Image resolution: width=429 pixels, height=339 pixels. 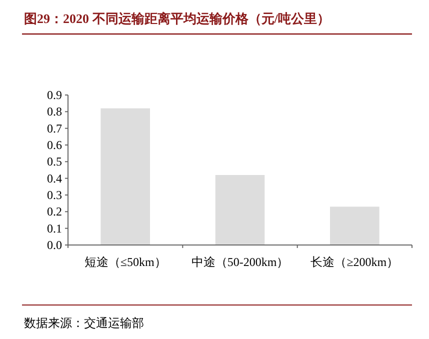 I want to click on x-tick-label: 短途（≤50km）, so click(x=125, y=262).